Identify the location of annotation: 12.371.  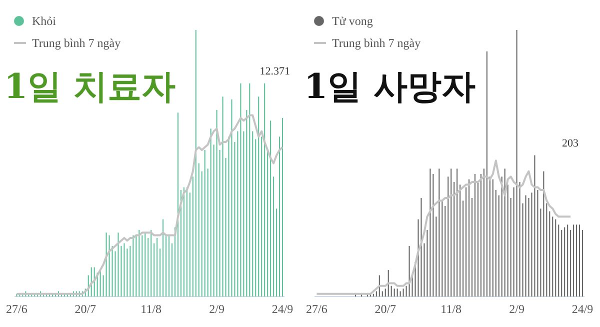
(275, 72).